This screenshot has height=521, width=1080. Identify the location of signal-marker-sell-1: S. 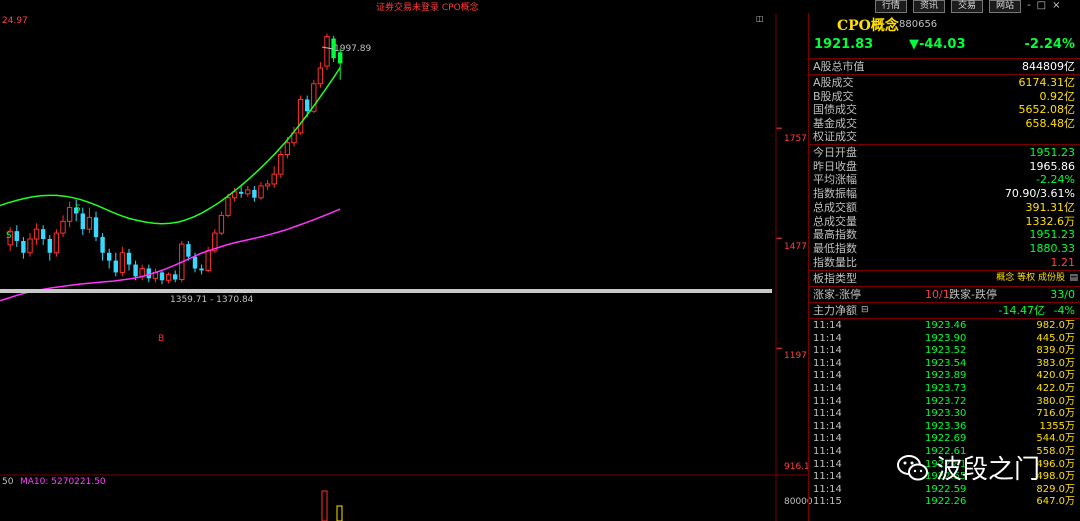
(9, 236).